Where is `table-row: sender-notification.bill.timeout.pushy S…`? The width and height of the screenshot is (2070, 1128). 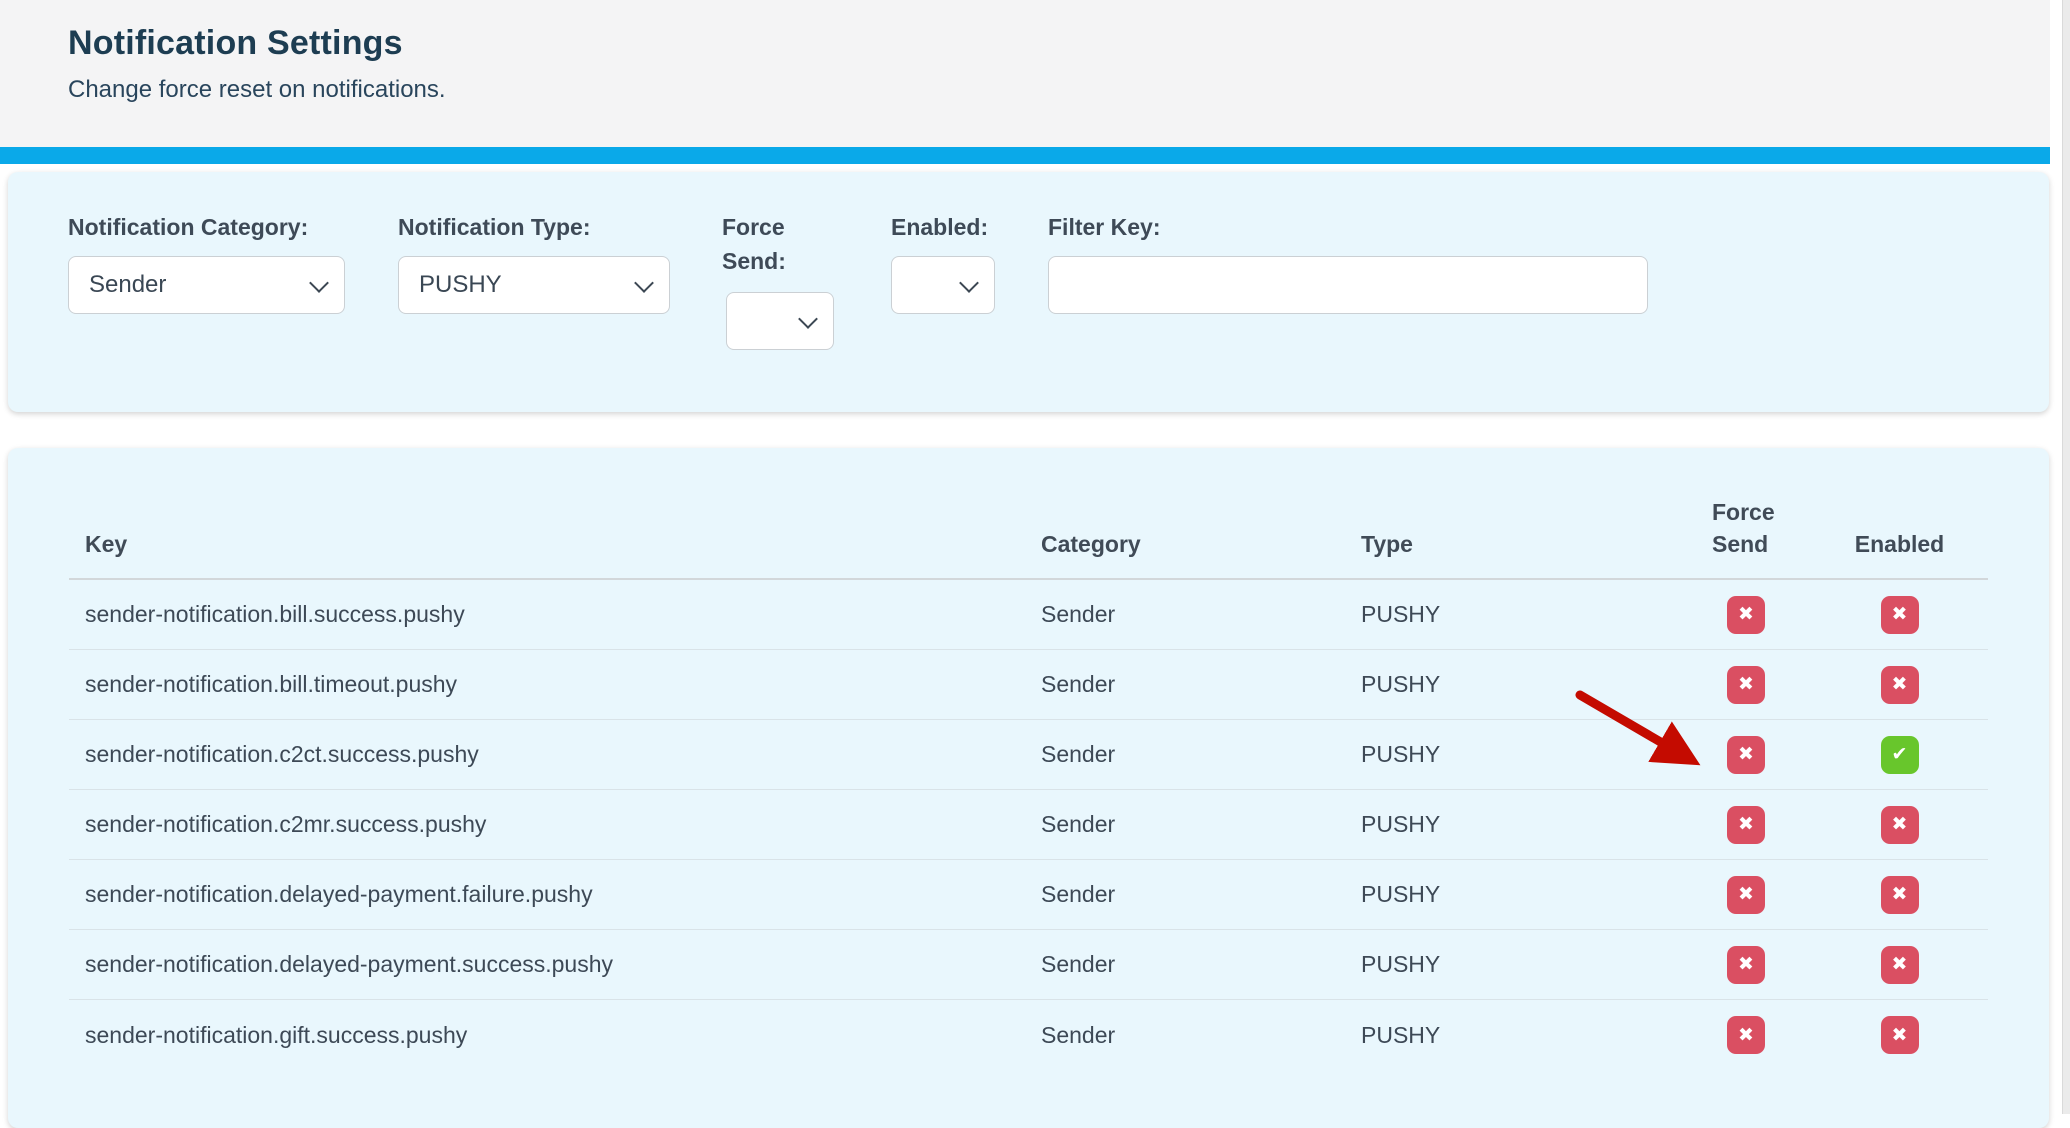
table-row: sender-notification.bill.timeout.pushy S… is located at coordinates (1028, 685).